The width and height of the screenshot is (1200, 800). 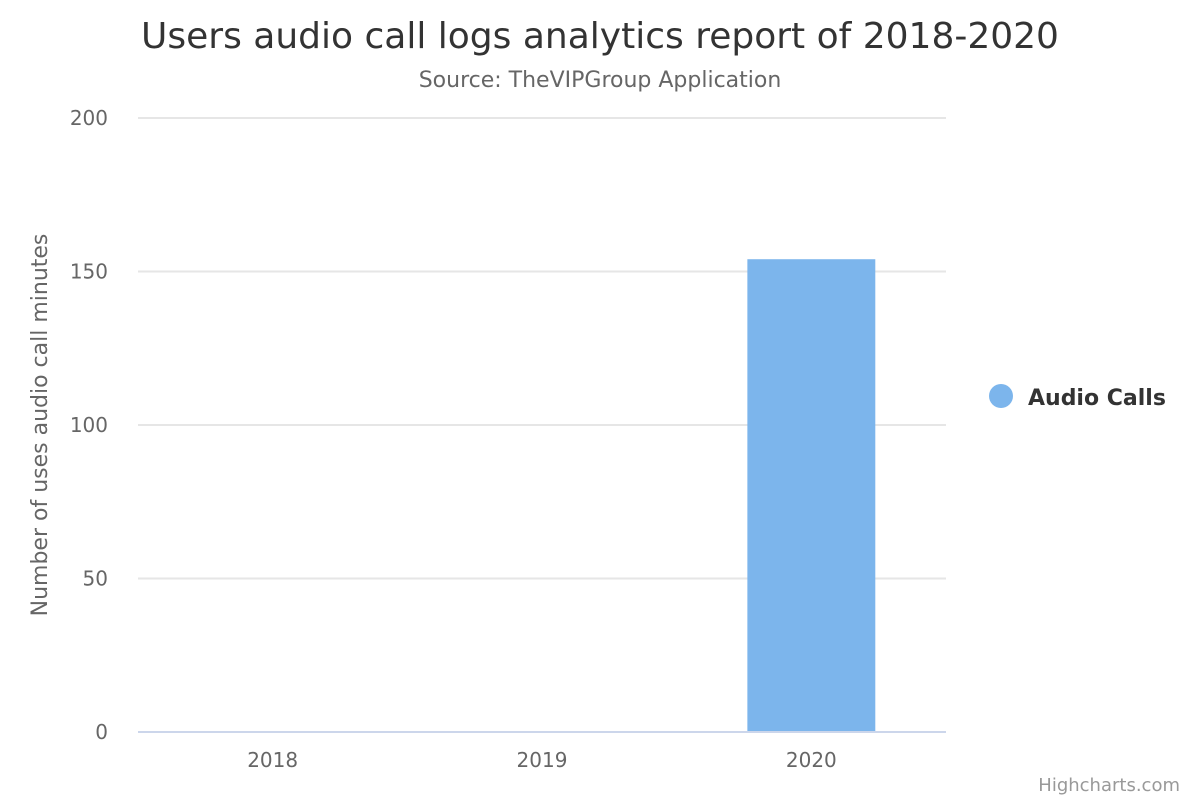 I want to click on y-axis-label: Number of uses audio call minutes, so click(x=40, y=425).